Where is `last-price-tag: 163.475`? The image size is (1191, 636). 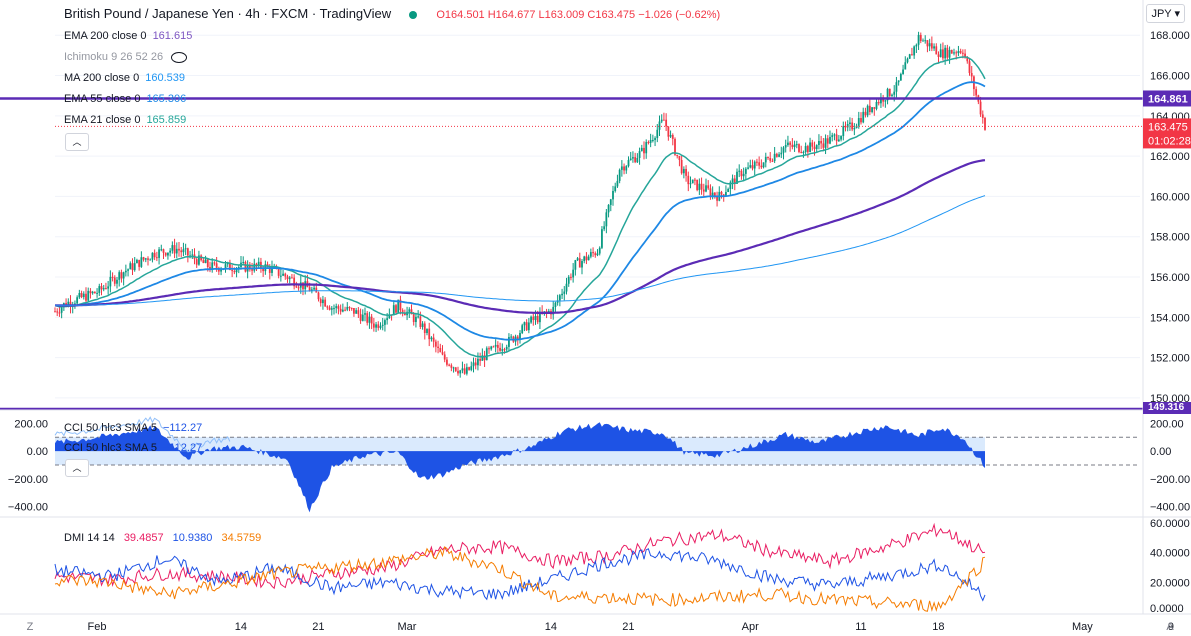 last-price-tag: 163.475 is located at coordinates (1168, 127).